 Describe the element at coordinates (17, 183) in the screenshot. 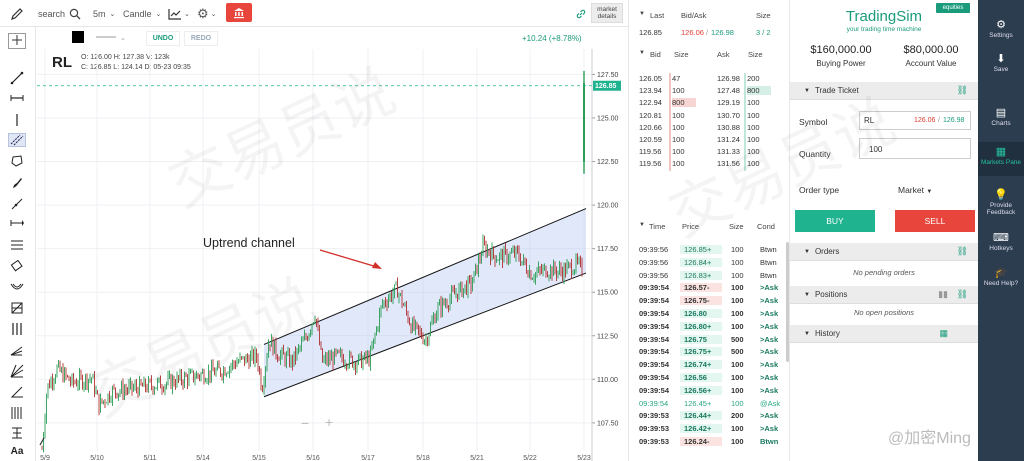

I see `brush-icon` at that location.